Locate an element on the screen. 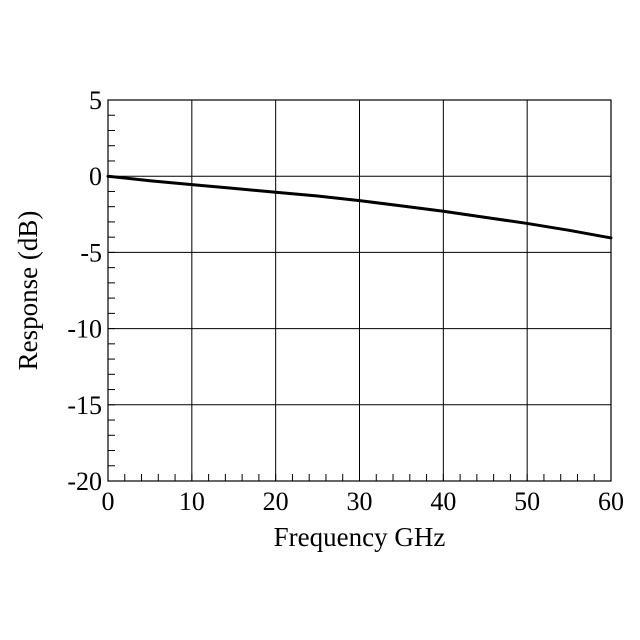 The width and height of the screenshot is (640, 640). x-tick-label-0: 0 is located at coordinates (108, 501).